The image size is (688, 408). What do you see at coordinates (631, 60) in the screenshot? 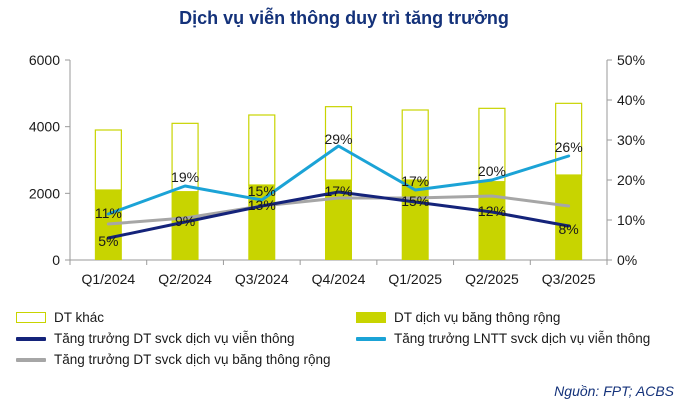
I see `right-tick-label: 50%` at bounding box center [631, 60].